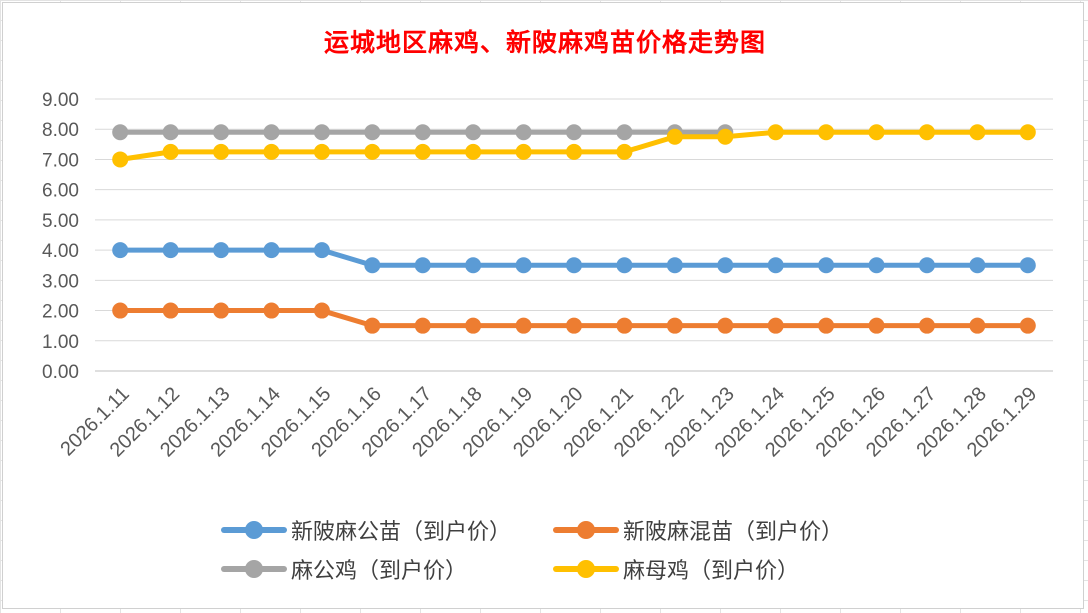 This screenshot has height=613, width=1088. I want to click on y-tick-label: 4.00, so click(60, 251).